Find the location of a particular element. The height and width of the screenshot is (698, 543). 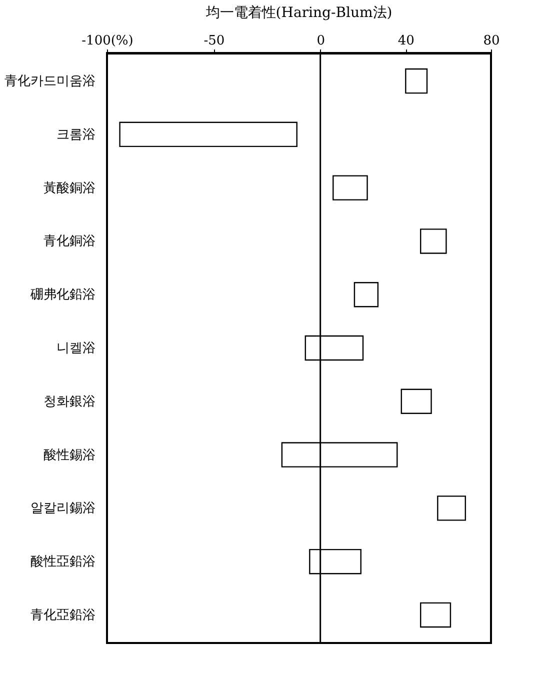

y-tick-label: 青化亞鉛浴 is located at coordinates (63, 615).